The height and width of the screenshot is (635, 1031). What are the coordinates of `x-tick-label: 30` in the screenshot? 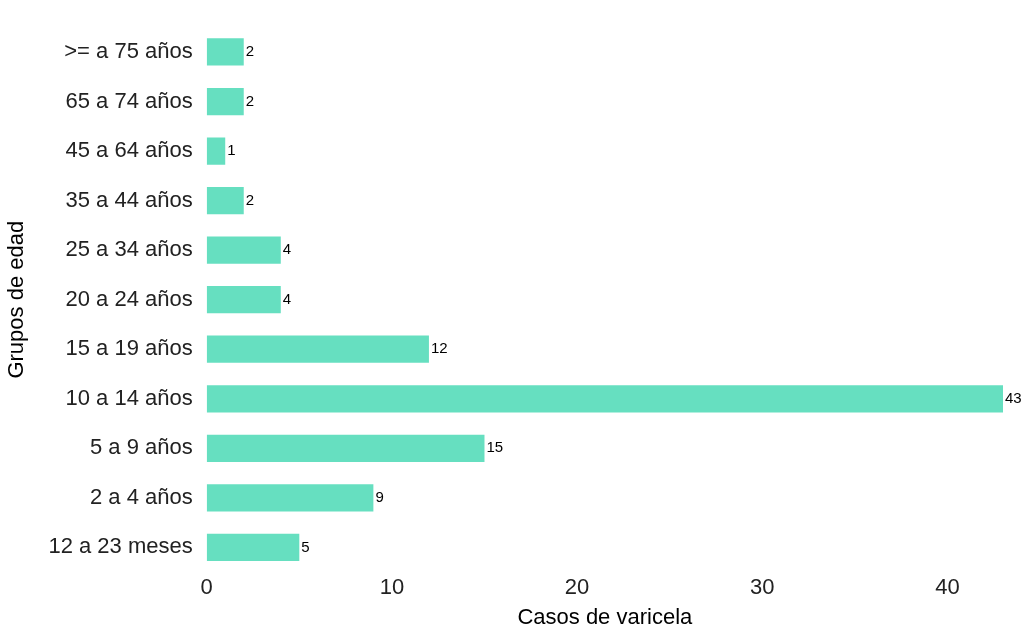 It's located at (762, 587).